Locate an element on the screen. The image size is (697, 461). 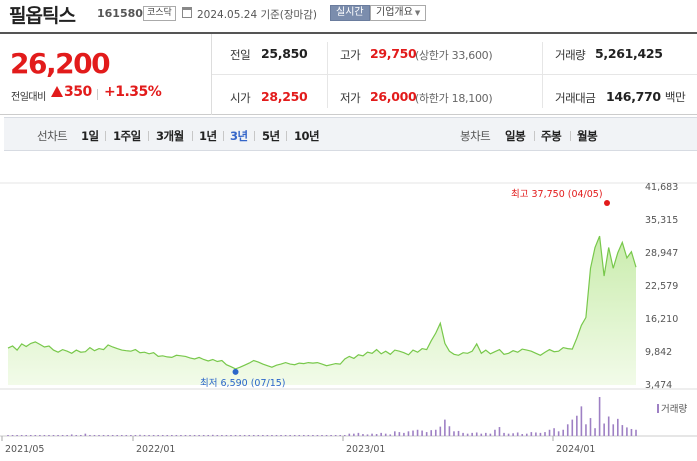
lower-limit: (하한가 18,100) is located at coordinates (454, 98).